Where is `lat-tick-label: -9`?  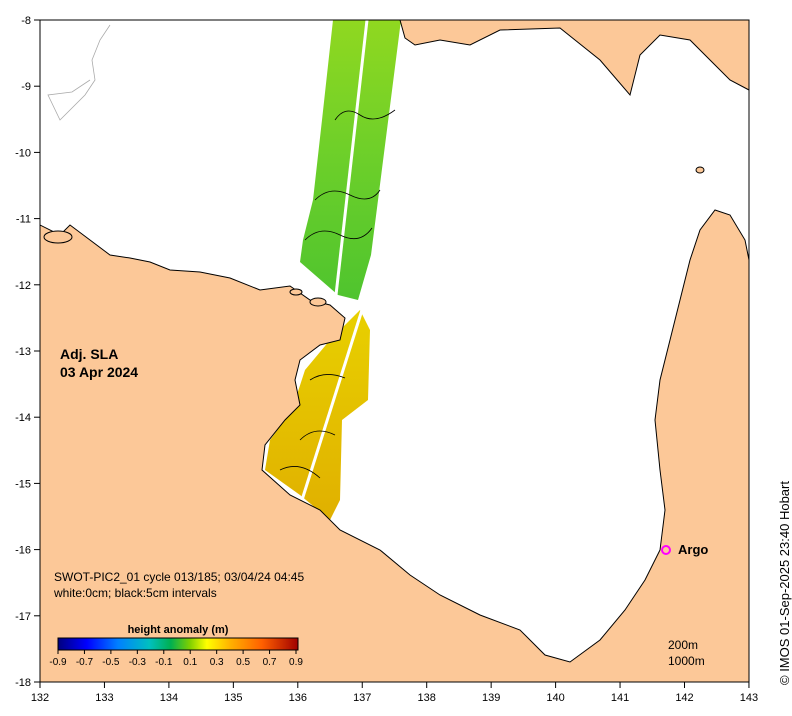 lat-tick-label: -9 is located at coordinates (26, 87).